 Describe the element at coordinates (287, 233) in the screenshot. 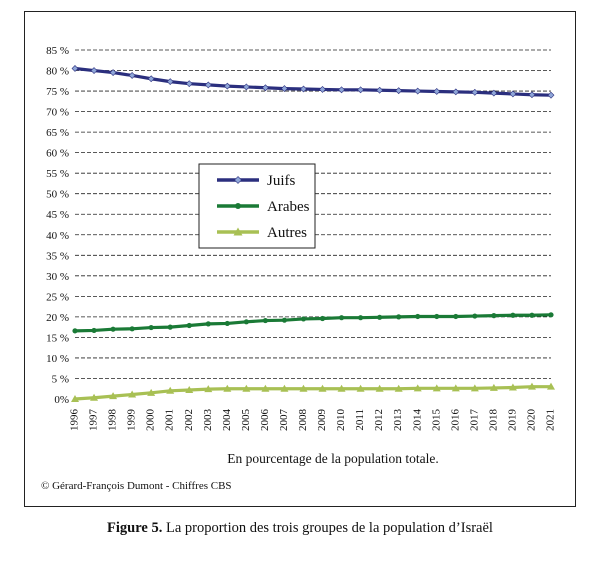

I see `legend-label: Autres` at that location.